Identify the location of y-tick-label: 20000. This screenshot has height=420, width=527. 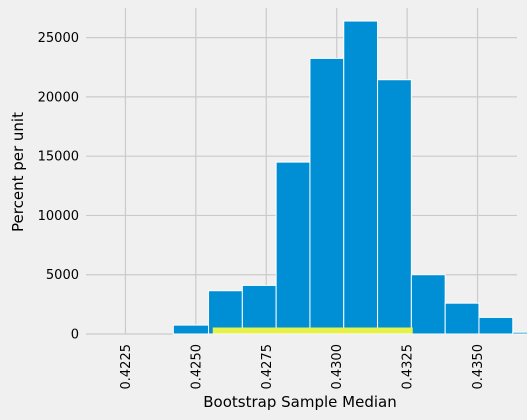
(58, 97).